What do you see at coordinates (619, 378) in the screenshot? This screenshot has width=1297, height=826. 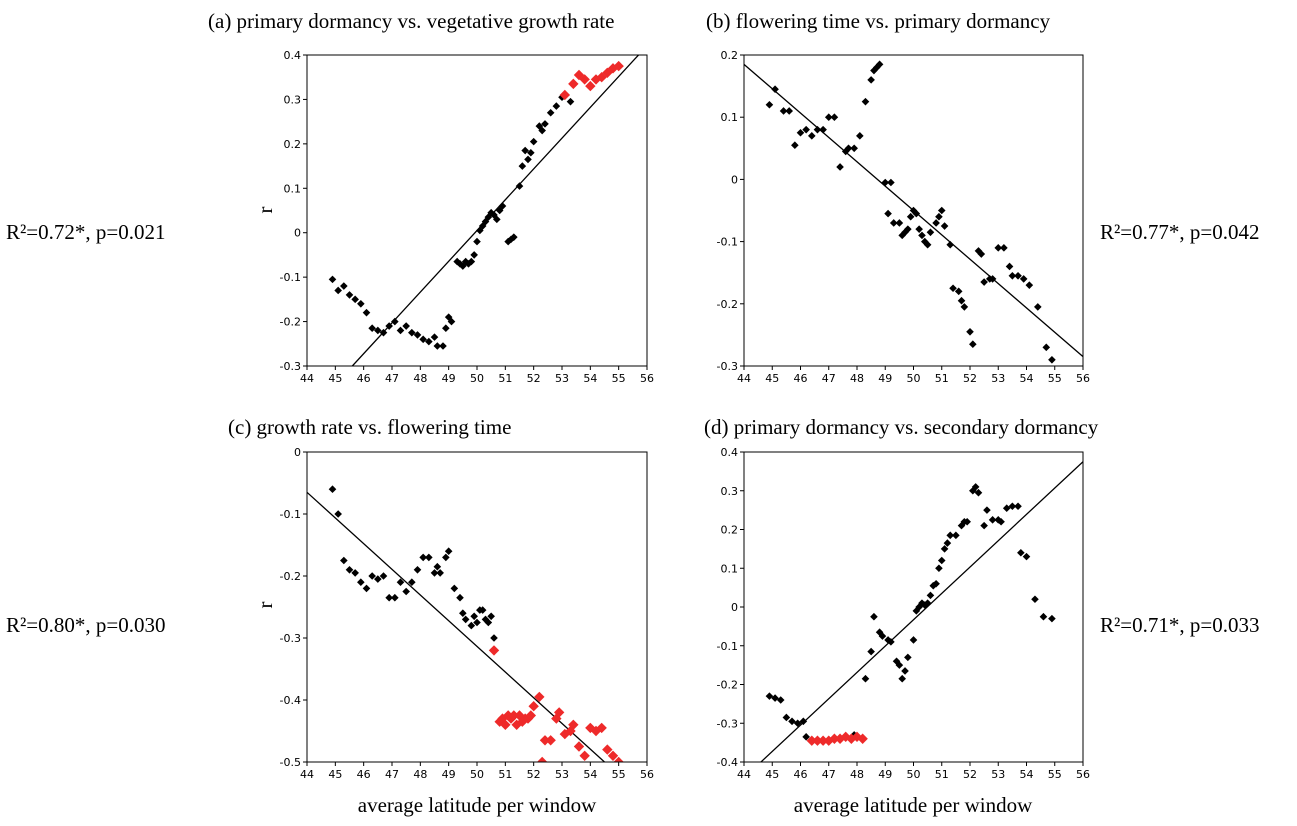 I see `panel-a-x-tick-label-11: 55` at bounding box center [619, 378].